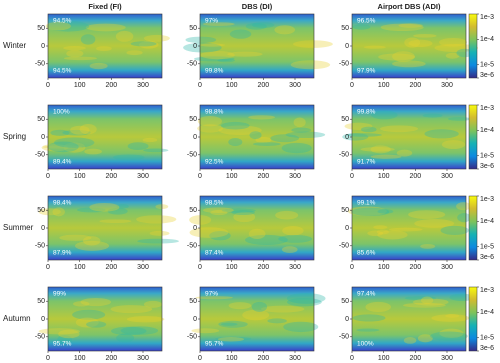 This screenshot has width=500, height=363. Describe the element at coordinates (409, 6) in the screenshot. I see `column-title: Airport DBS (ADI)` at that location.